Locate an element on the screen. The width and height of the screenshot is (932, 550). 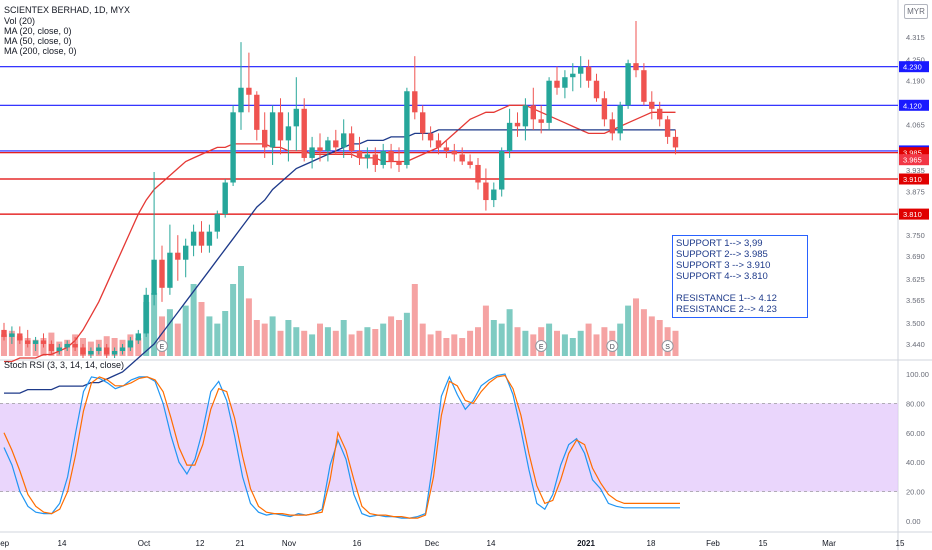
note-line is located at coordinates (740, 287).